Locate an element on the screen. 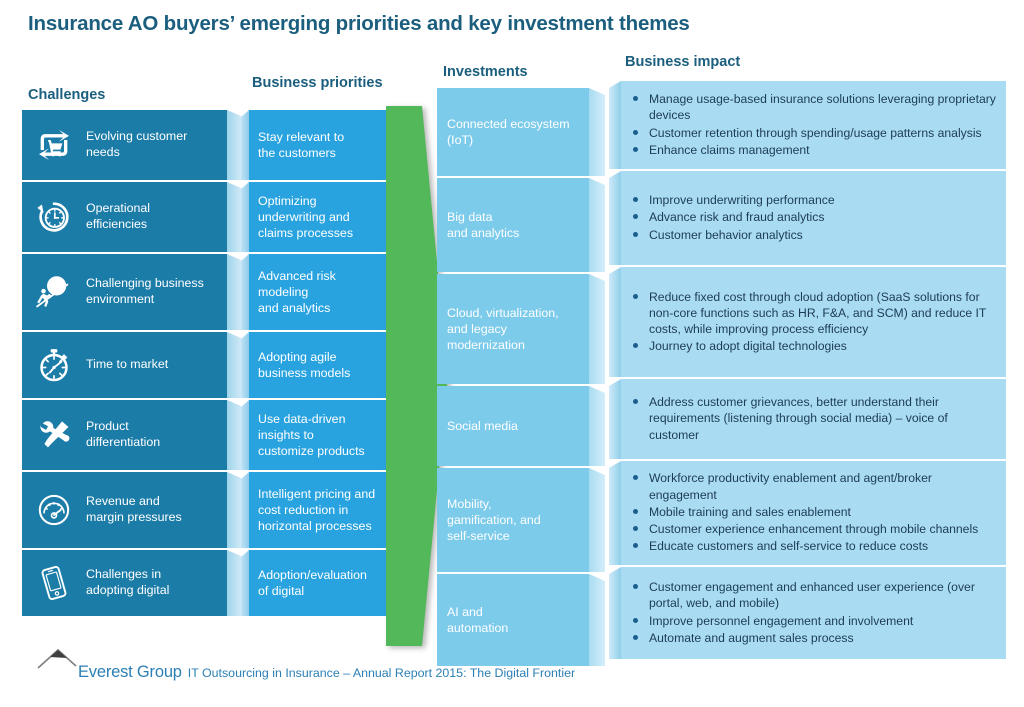 The image size is (1024, 707). business-priority-row: Adopting agile business models is located at coordinates (321, 365).